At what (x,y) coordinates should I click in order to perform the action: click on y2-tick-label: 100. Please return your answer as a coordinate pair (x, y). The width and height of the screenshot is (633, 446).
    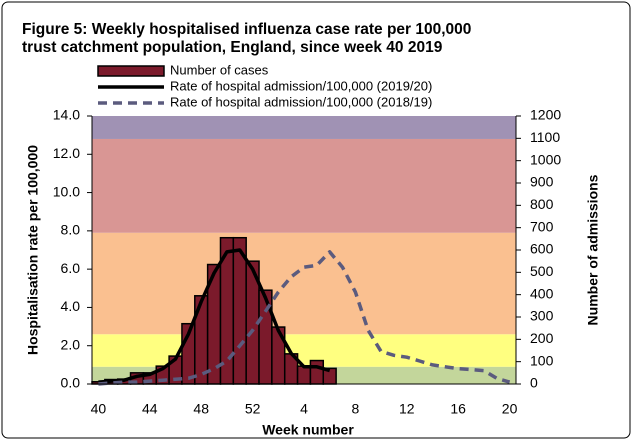
    Looking at the image, I should click on (542, 360).